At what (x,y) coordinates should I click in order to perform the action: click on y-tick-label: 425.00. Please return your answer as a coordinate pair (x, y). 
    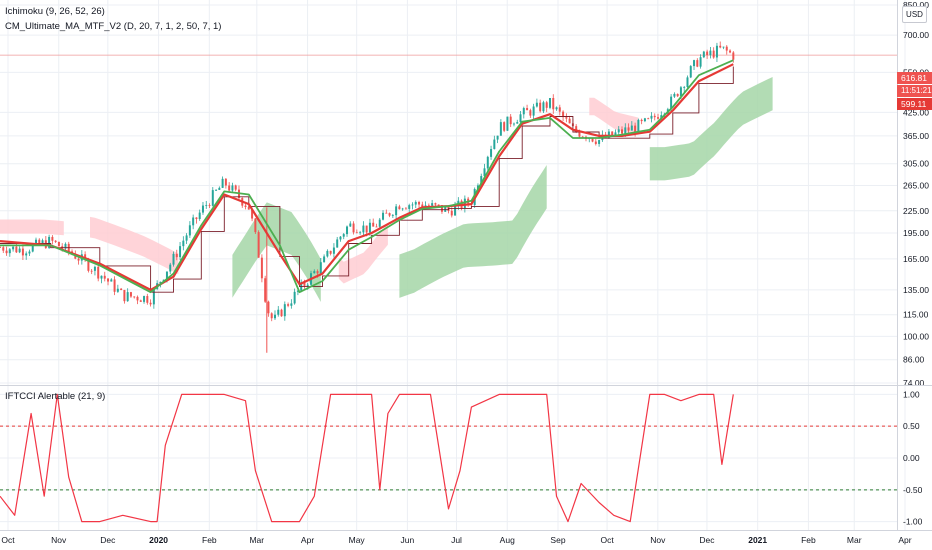
    Looking at the image, I should click on (916, 112).